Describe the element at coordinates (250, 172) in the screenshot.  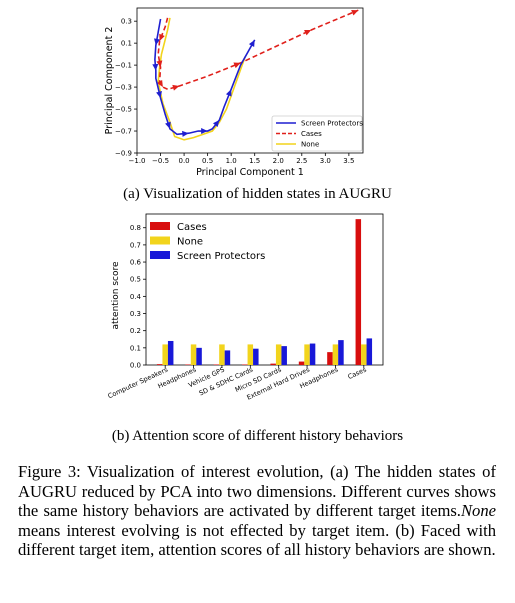
I see `x-axis-label: Principal Component 1` at that location.